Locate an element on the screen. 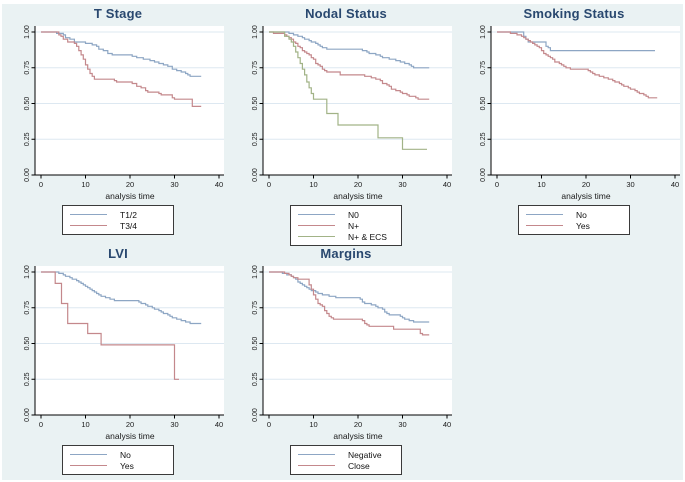 This screenshot has height=482, width=685. km-curve-n-ecs is located at coordinates (348, 90).